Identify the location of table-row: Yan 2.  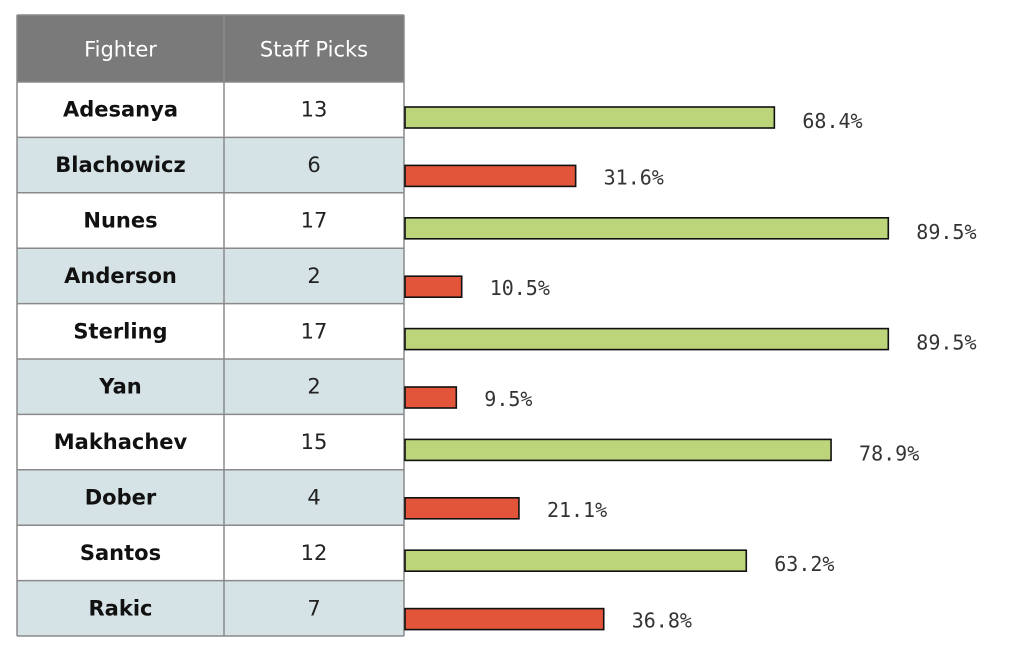
(210, 387).